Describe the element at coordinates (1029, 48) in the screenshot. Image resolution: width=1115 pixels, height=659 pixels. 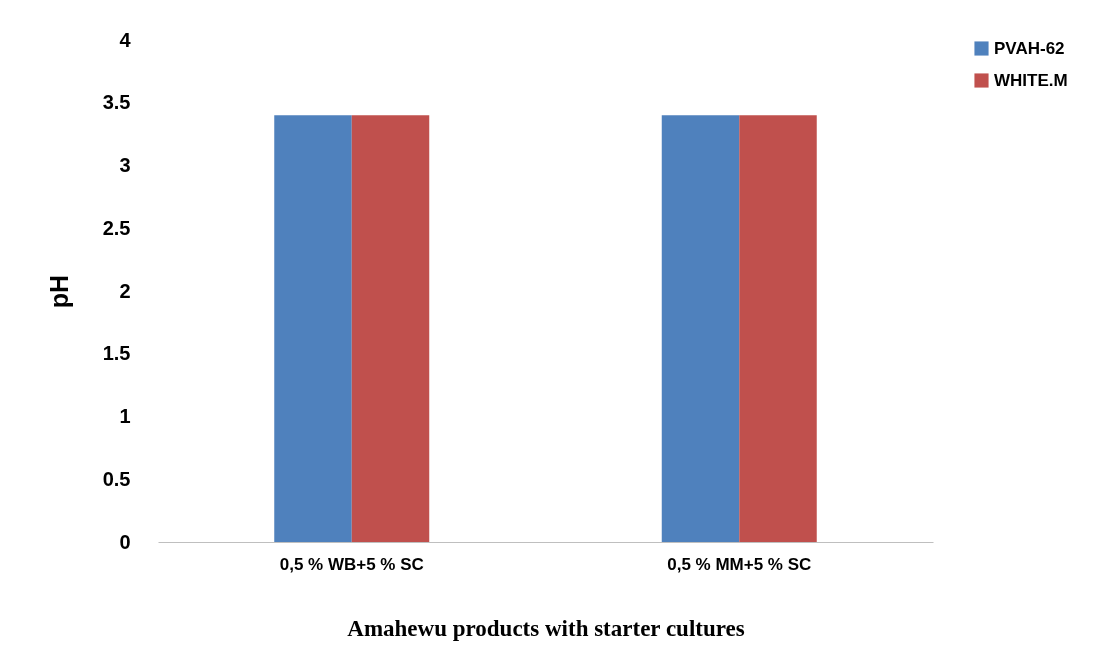
I see `legend-label: PVAH-62` at that location.